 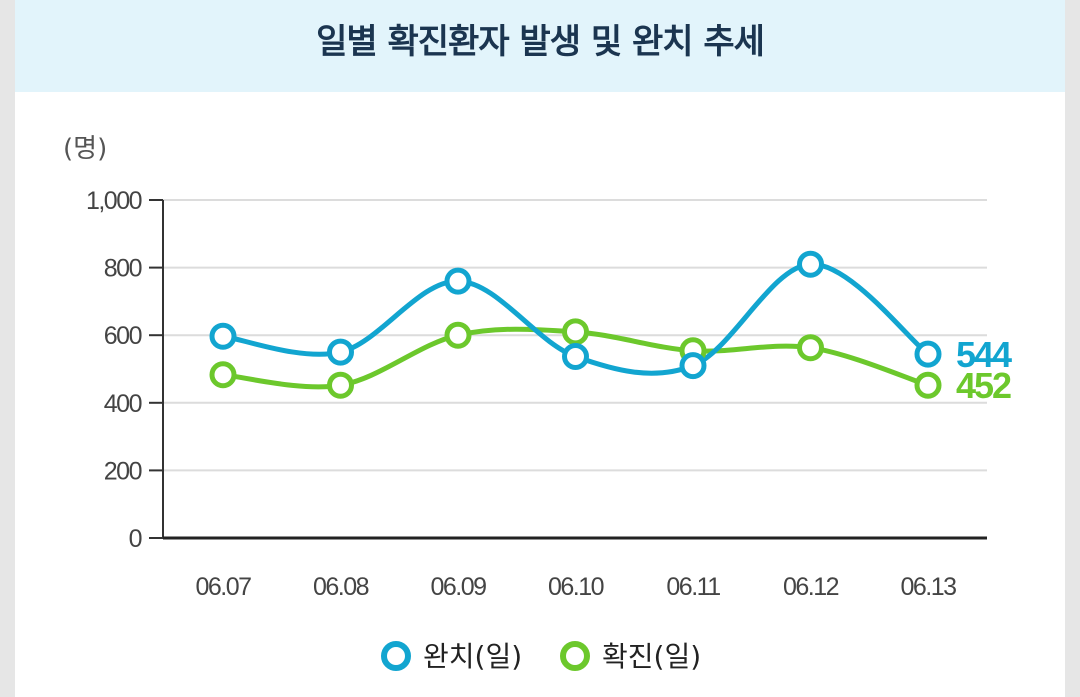 I want to click on x-tick-label: 06.09, so click(x=458, y=587).